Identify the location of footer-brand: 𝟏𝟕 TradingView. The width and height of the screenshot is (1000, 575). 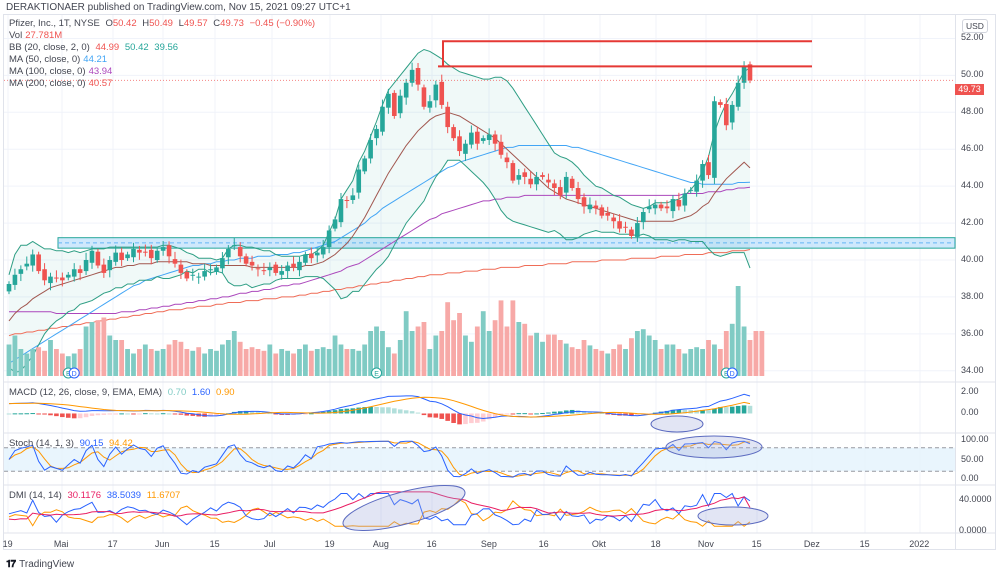
(40, 564).